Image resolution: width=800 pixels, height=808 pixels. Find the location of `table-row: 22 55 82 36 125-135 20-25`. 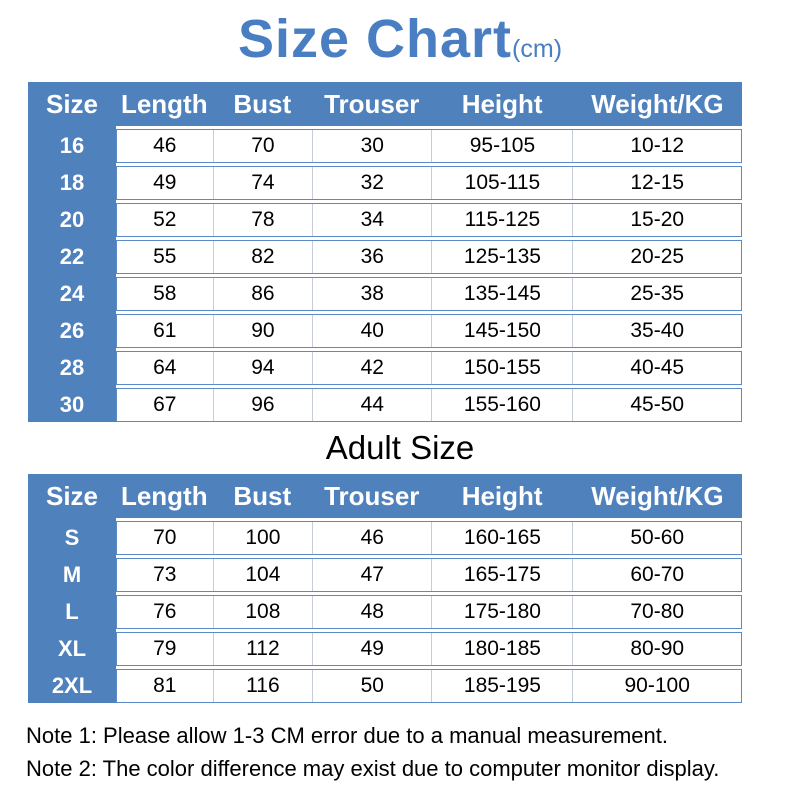

table-row: 22 55 82 36 125-135 20-25 is located at coordinates (385, 257).